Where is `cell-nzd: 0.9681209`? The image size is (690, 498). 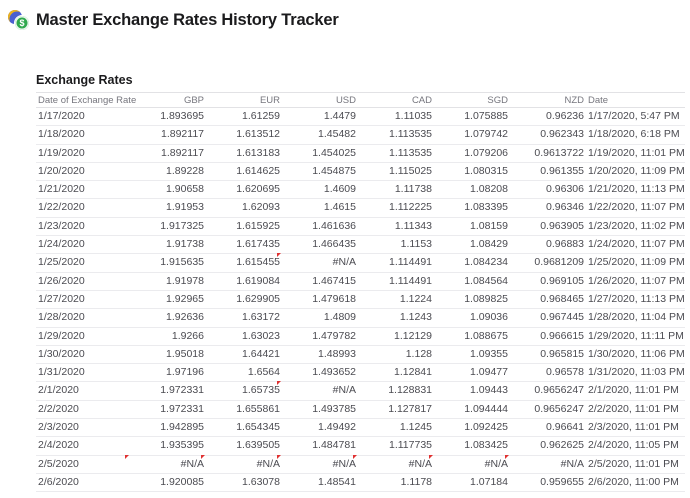 cell-nzd: 0.9681209 is located at coordinates (546, 263).